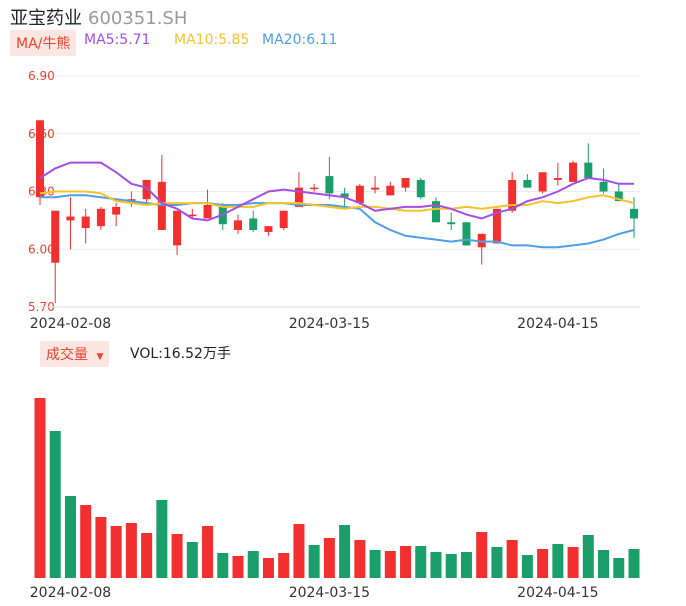 The width and height of the screenshot is (686, 606). What do you see at coordinates (46, 18) in the screenshot?
I see `stock-name: 亚宝药业` at bounding box center [46, 18].